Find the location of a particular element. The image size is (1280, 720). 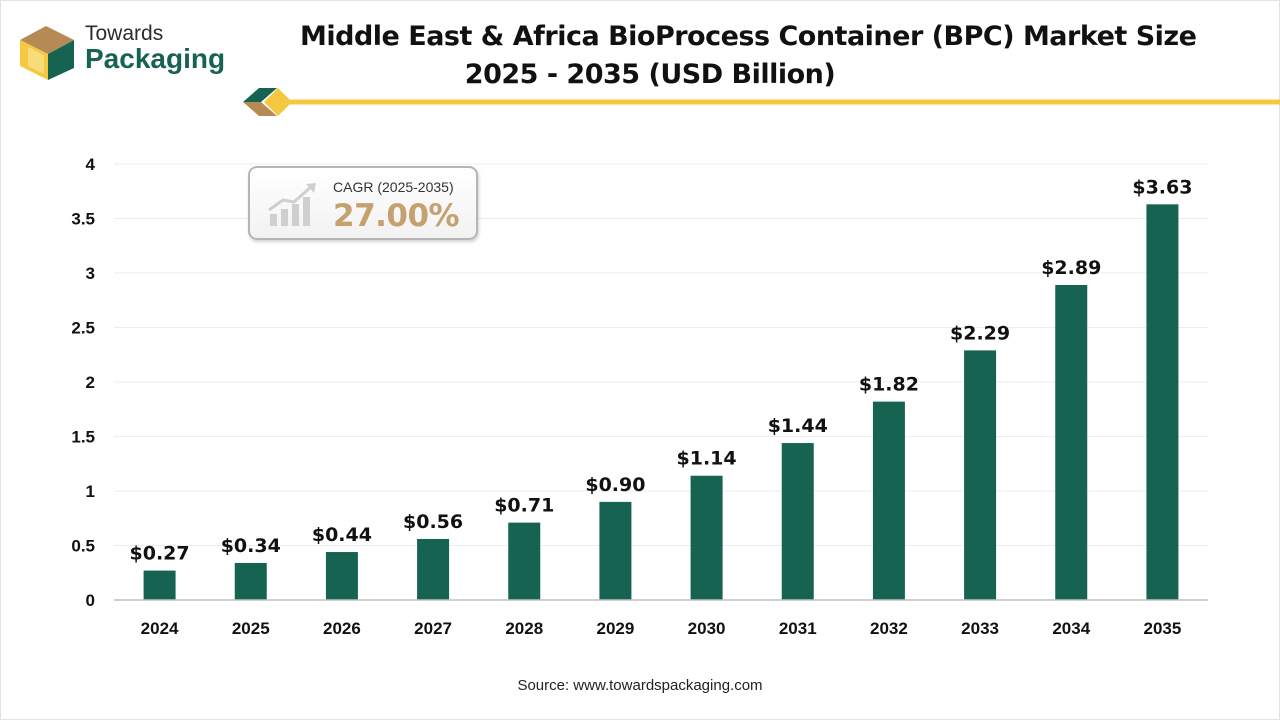

value-label: $0.27 is located at coordinates (160, 554).